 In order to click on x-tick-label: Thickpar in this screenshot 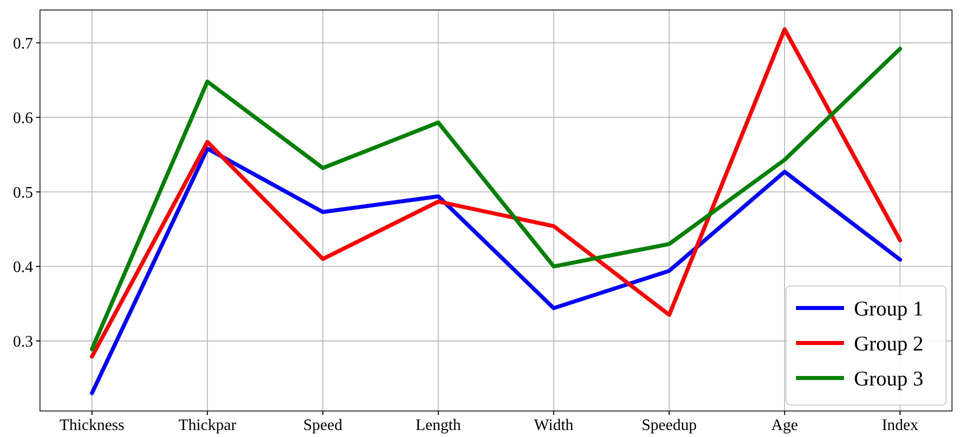, I will do `click(207, 425)`.